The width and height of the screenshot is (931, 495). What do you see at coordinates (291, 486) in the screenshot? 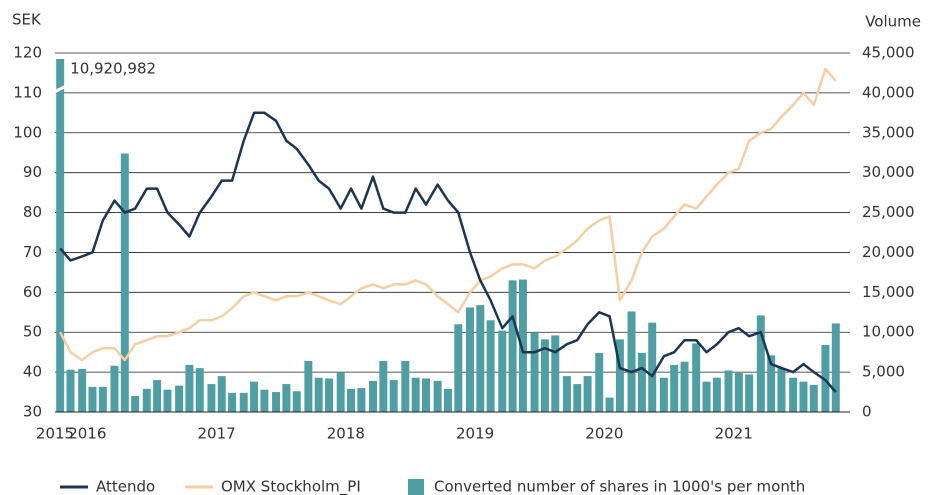
I see `legend-label: OMX Stockholm_PI` at bounding box center [291, 486].